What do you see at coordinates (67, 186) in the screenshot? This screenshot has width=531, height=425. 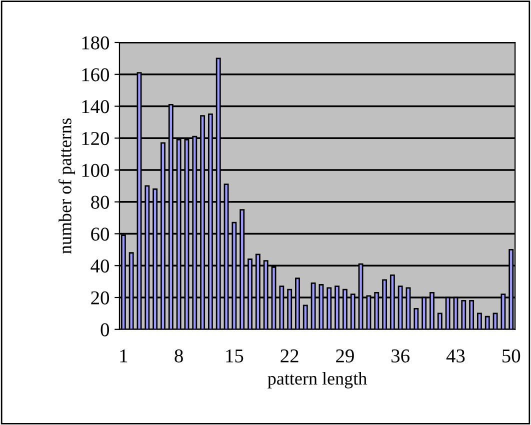 I see `y-axis-title: number of patterns` at bounding box center [67, 186].